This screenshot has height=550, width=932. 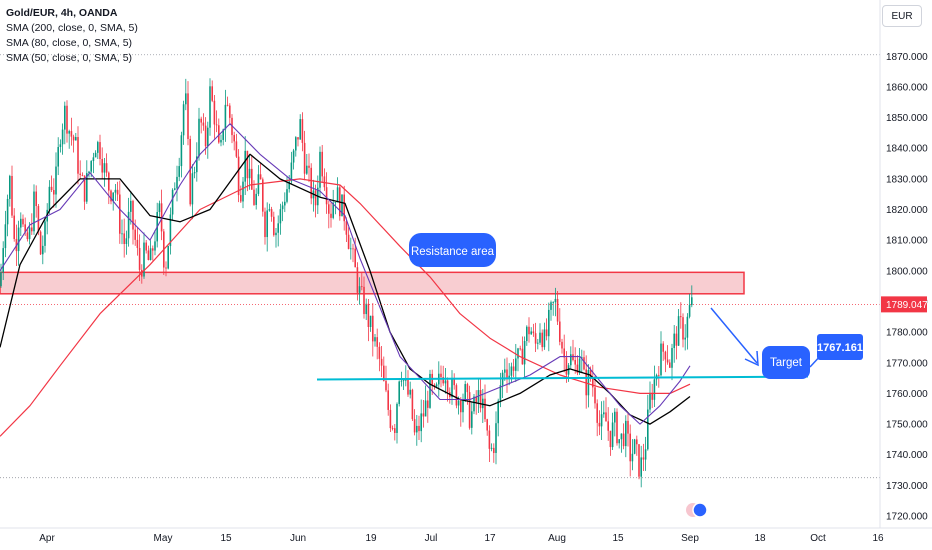 I want to click on time-axis: Apr May 15 Jun 19 Jul 17 Aug 15 Sep 18 Oct 16, so click(x=466, y=535).